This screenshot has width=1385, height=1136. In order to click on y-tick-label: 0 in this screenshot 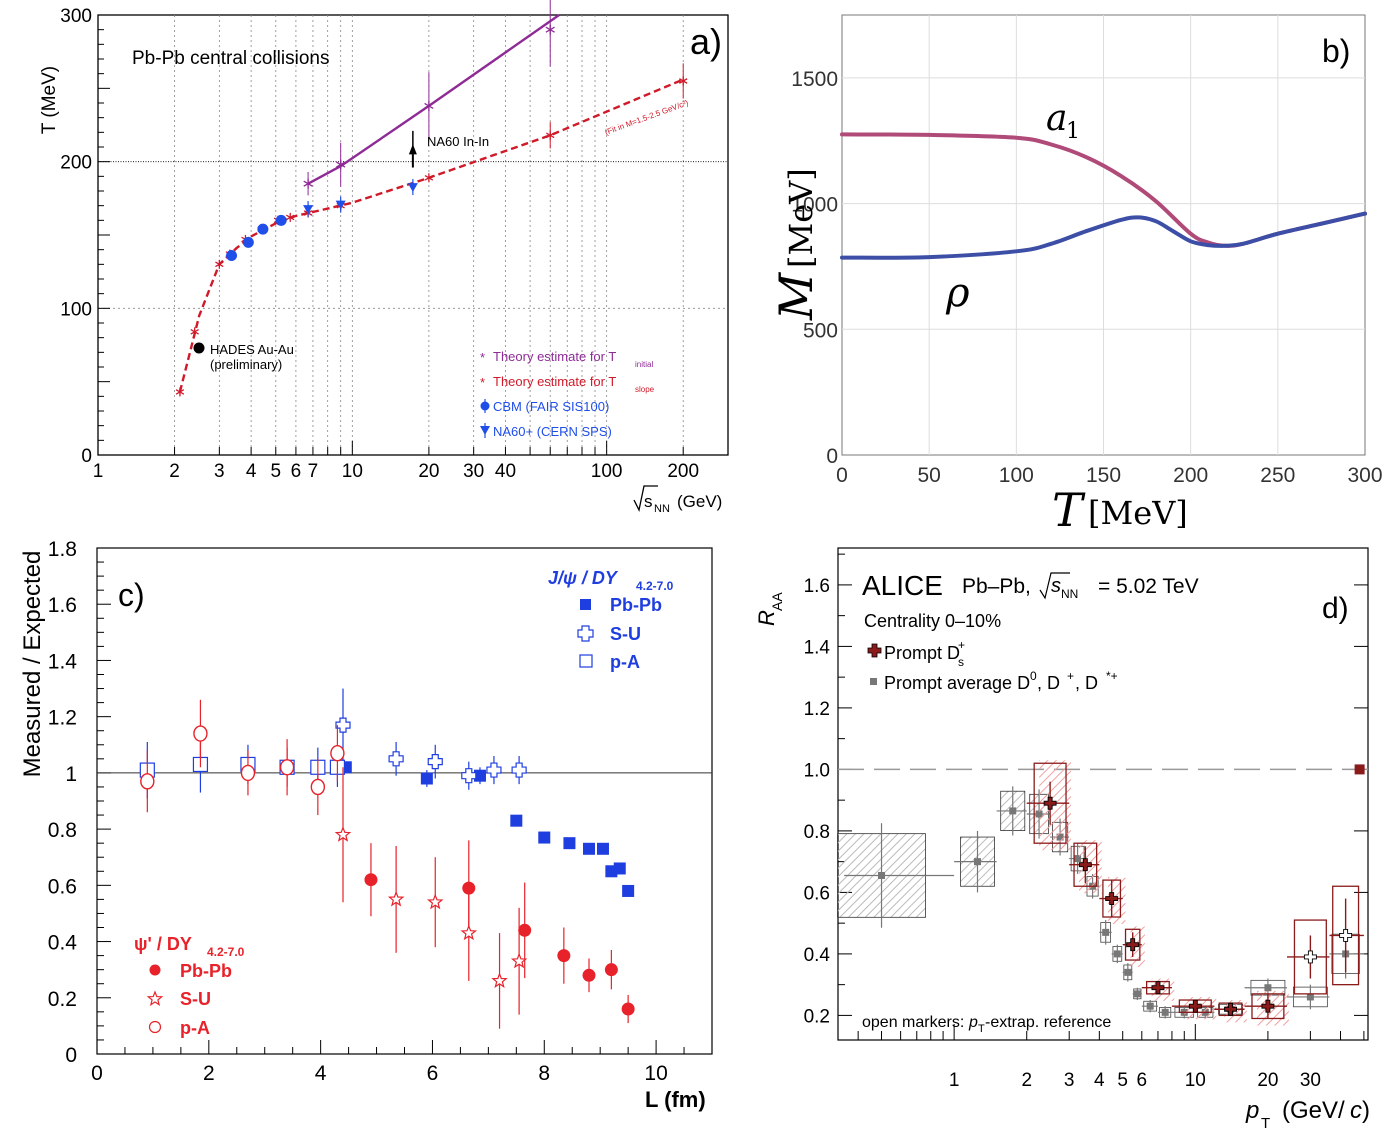, I will do `click(832, 456)`.